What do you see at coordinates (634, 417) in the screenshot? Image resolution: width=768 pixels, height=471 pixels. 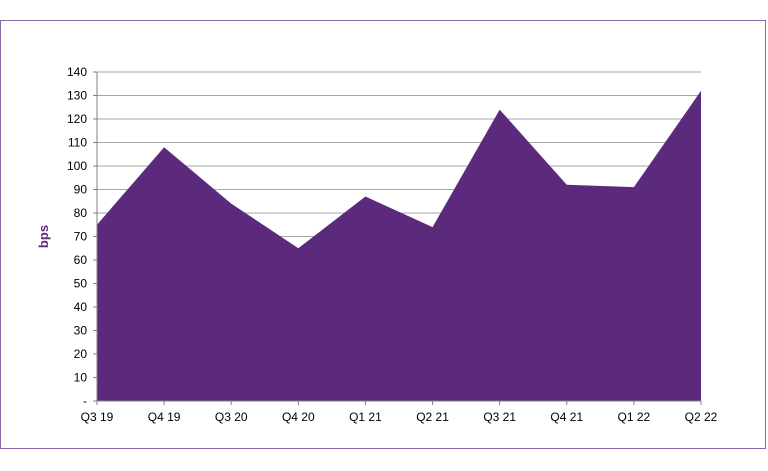 I see `x-tick-label: Q1 22` at bounding box center [634, 417].